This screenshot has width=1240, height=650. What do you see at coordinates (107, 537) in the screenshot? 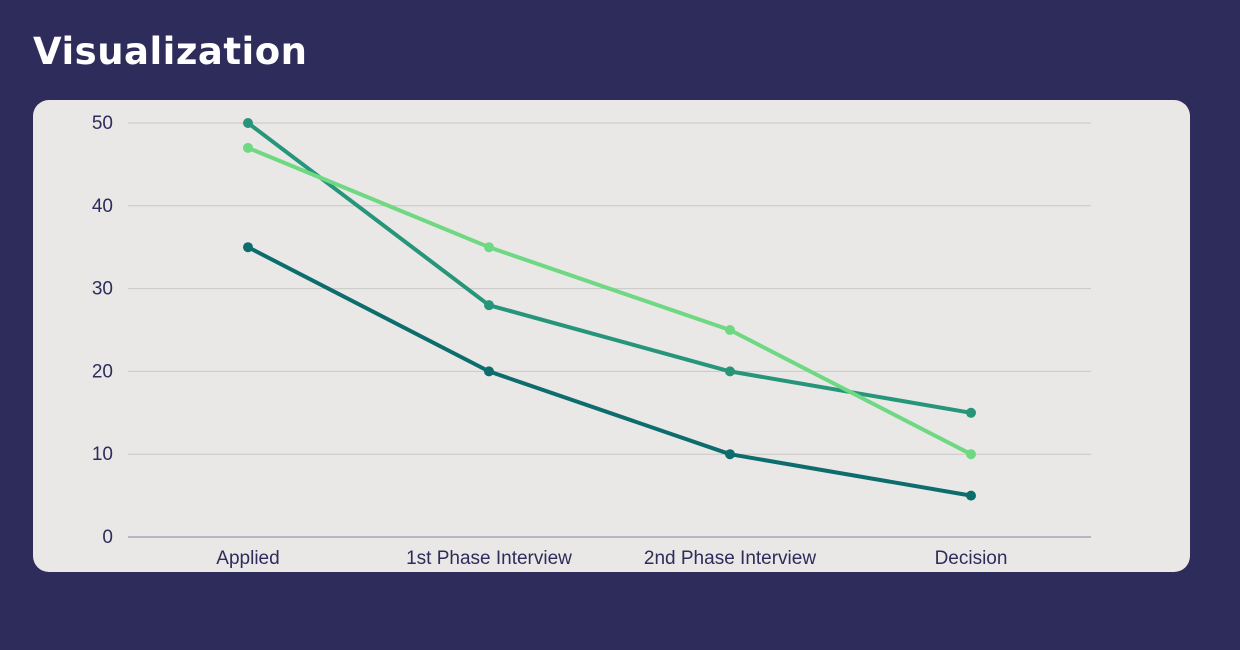
I see `y-tick-label: 0` at bounding box center [107, 537].